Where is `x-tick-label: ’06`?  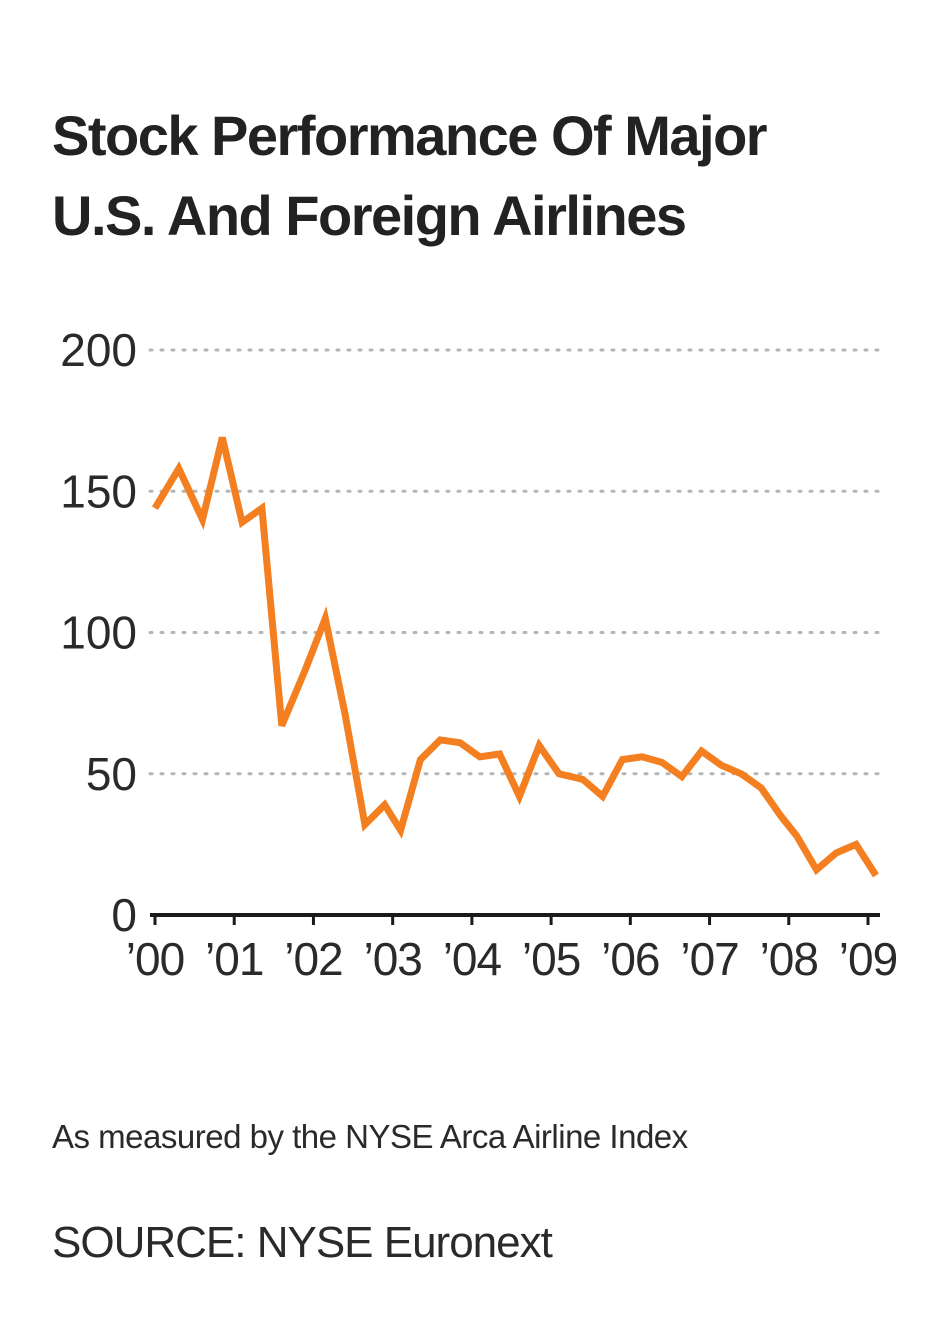
x-tick-label: ’06 is located at coordinates (630, 959).